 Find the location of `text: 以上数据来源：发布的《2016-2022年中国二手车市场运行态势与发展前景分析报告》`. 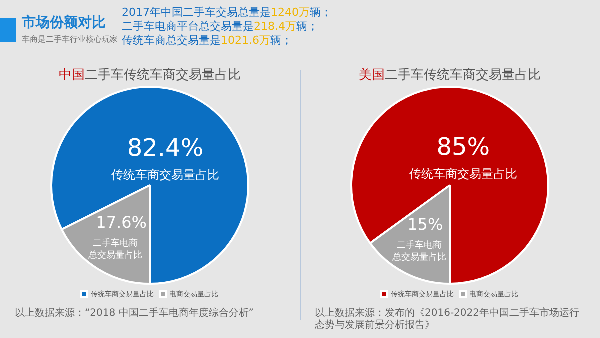

text: 以上数据来源：发布的《2016-2022年中国二手车市场运行态势与发展前景分析报告》 is located at coordinates (448, 320).